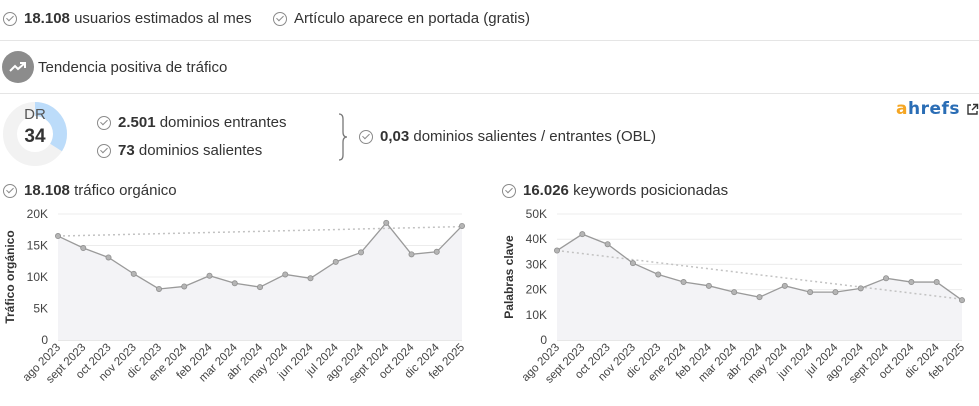  I want to click on dr-value: 34, so click(35, 136).